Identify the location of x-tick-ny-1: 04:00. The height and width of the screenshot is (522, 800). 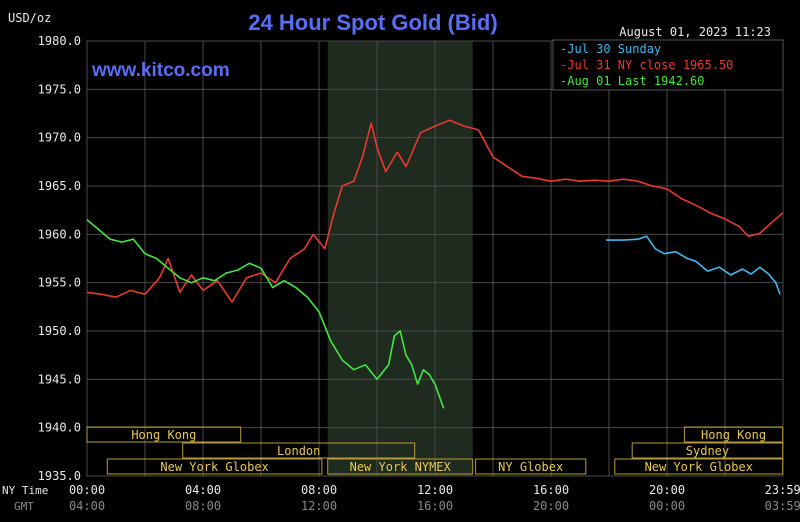
(203, 490).